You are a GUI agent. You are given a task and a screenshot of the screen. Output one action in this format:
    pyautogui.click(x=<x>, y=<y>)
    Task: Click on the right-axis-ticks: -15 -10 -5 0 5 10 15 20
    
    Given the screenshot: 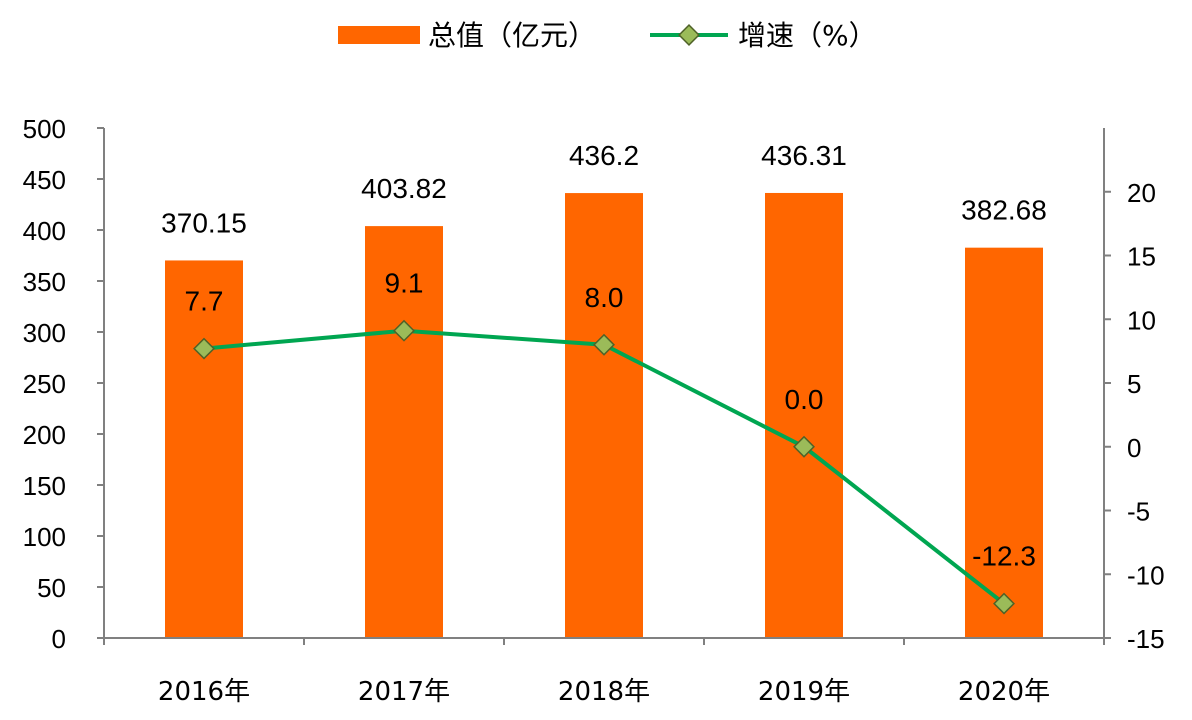 What is the action you would take?
    pyautogui.click(x=1134, y=416)
    